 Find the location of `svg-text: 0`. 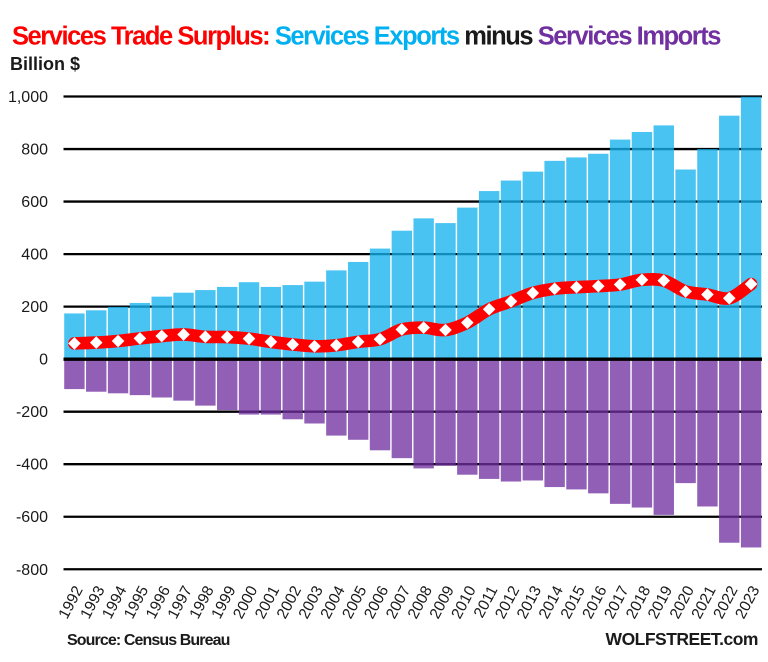

svg-text: 0 is located at coordinates (43, 360).